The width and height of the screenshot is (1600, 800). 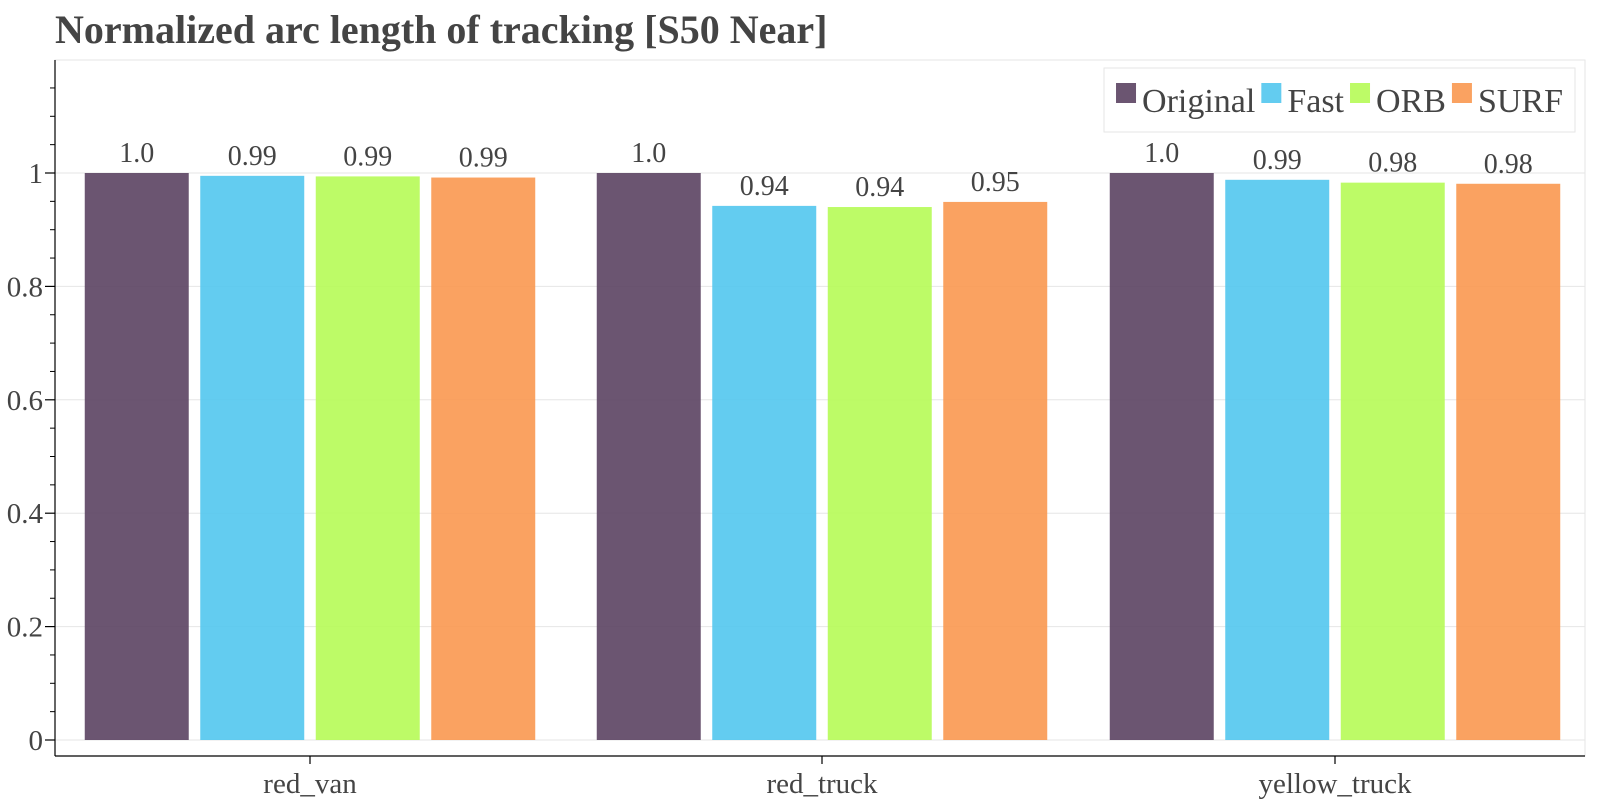 What do you see at coordinates (764, 473) in the screenshot?
I see `bar-fast-red_truck` at bounding box center [764, 473].